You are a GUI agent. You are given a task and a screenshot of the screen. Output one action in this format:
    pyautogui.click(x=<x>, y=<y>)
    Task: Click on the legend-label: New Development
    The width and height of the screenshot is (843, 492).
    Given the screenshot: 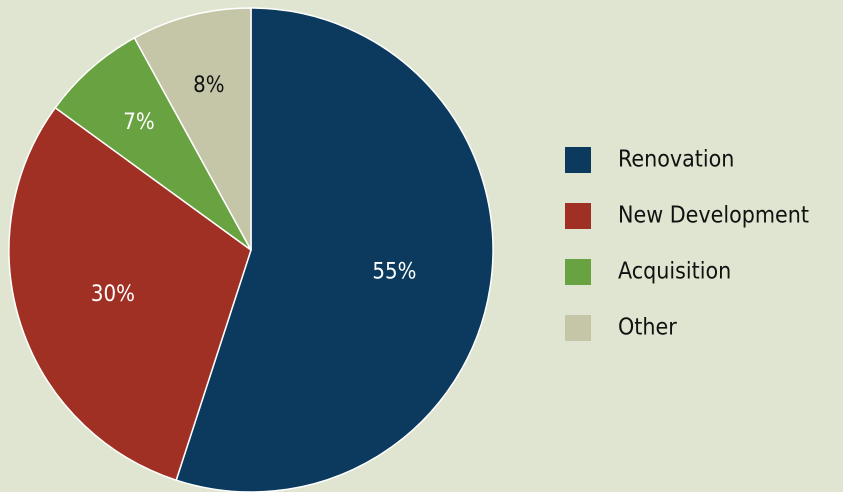 What is the action you would take?
    pyautogui.click(x=713, y=216)
    